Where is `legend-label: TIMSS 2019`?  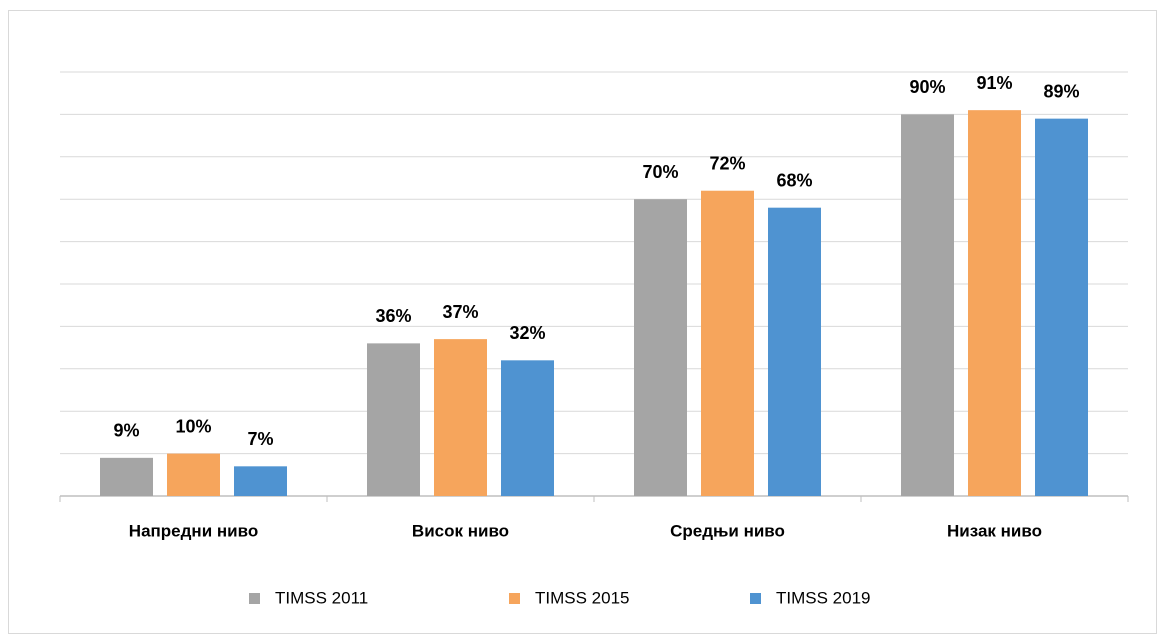
legend-label: TIMSS 2019 is located at coordinates (823, 597).